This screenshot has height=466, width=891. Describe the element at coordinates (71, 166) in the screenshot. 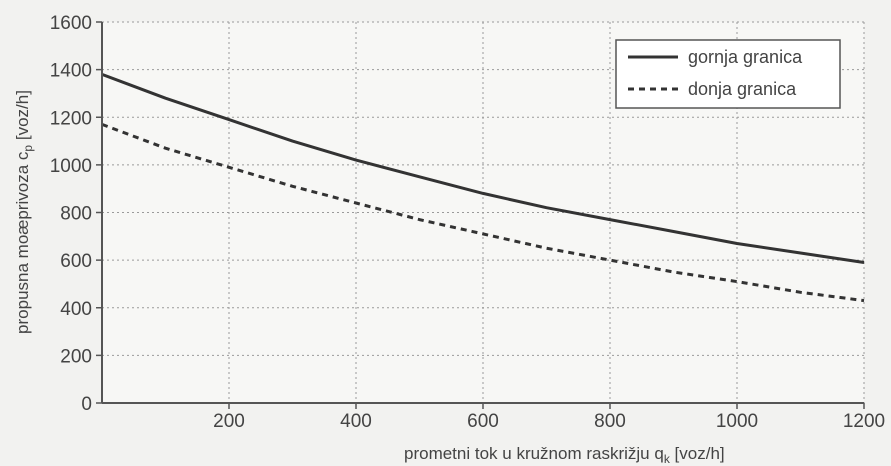

I see `y-tick-label: 1000` at that location.